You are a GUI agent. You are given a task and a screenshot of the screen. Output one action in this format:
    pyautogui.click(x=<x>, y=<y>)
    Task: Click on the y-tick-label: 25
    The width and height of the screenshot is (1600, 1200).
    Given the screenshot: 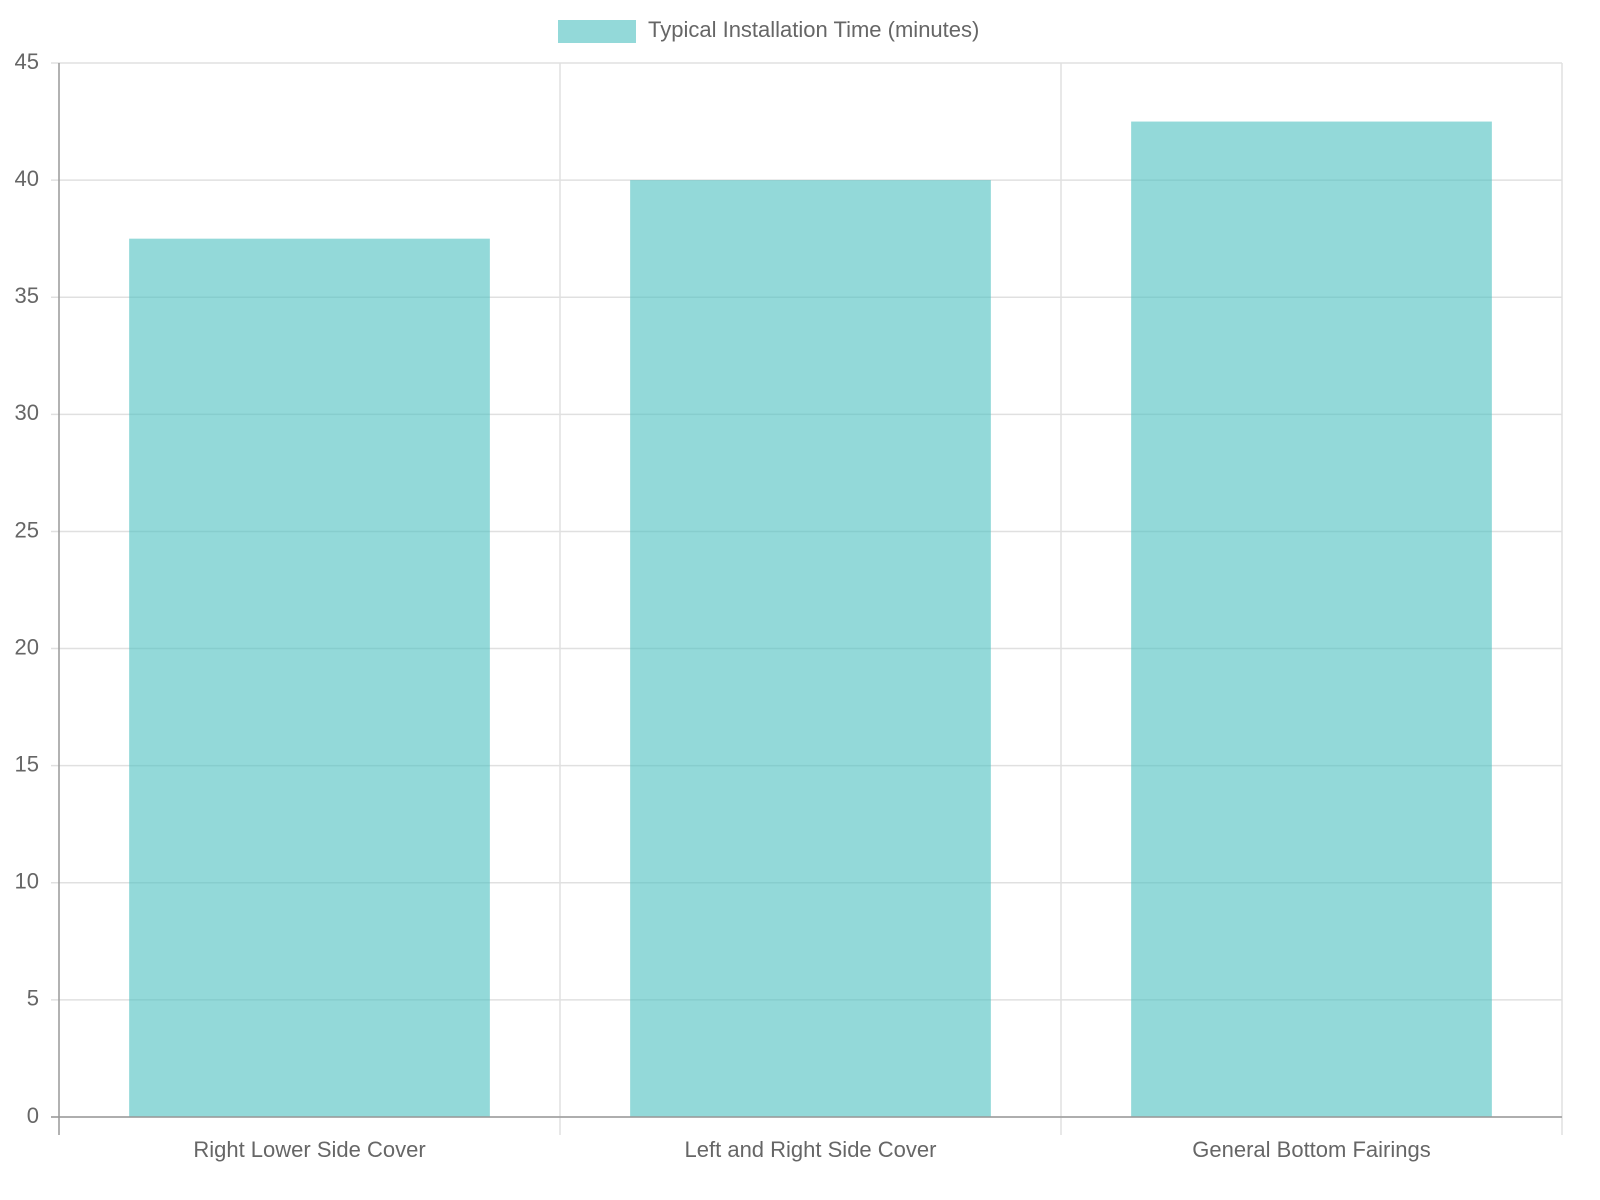 What is the action you would take?
    pyautogui.click(x=27, y=529)
    